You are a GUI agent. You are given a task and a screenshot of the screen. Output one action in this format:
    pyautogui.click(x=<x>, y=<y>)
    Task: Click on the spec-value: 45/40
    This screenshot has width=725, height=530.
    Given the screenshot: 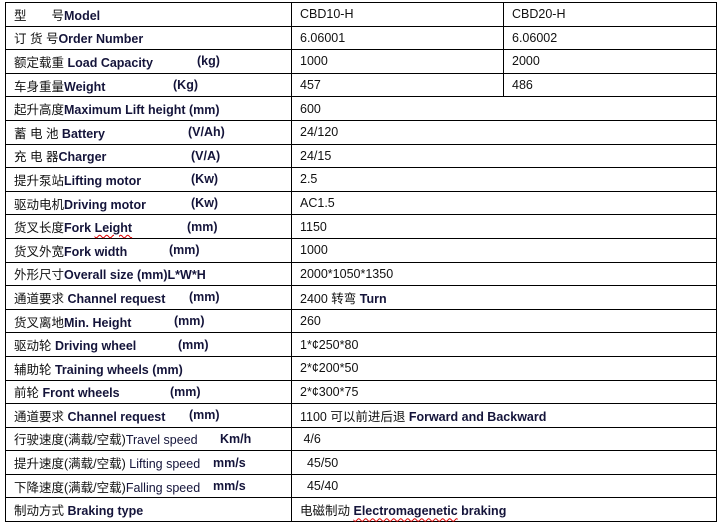 What is the action you would take?
    pyautogui.click(x=319, y=486)
    